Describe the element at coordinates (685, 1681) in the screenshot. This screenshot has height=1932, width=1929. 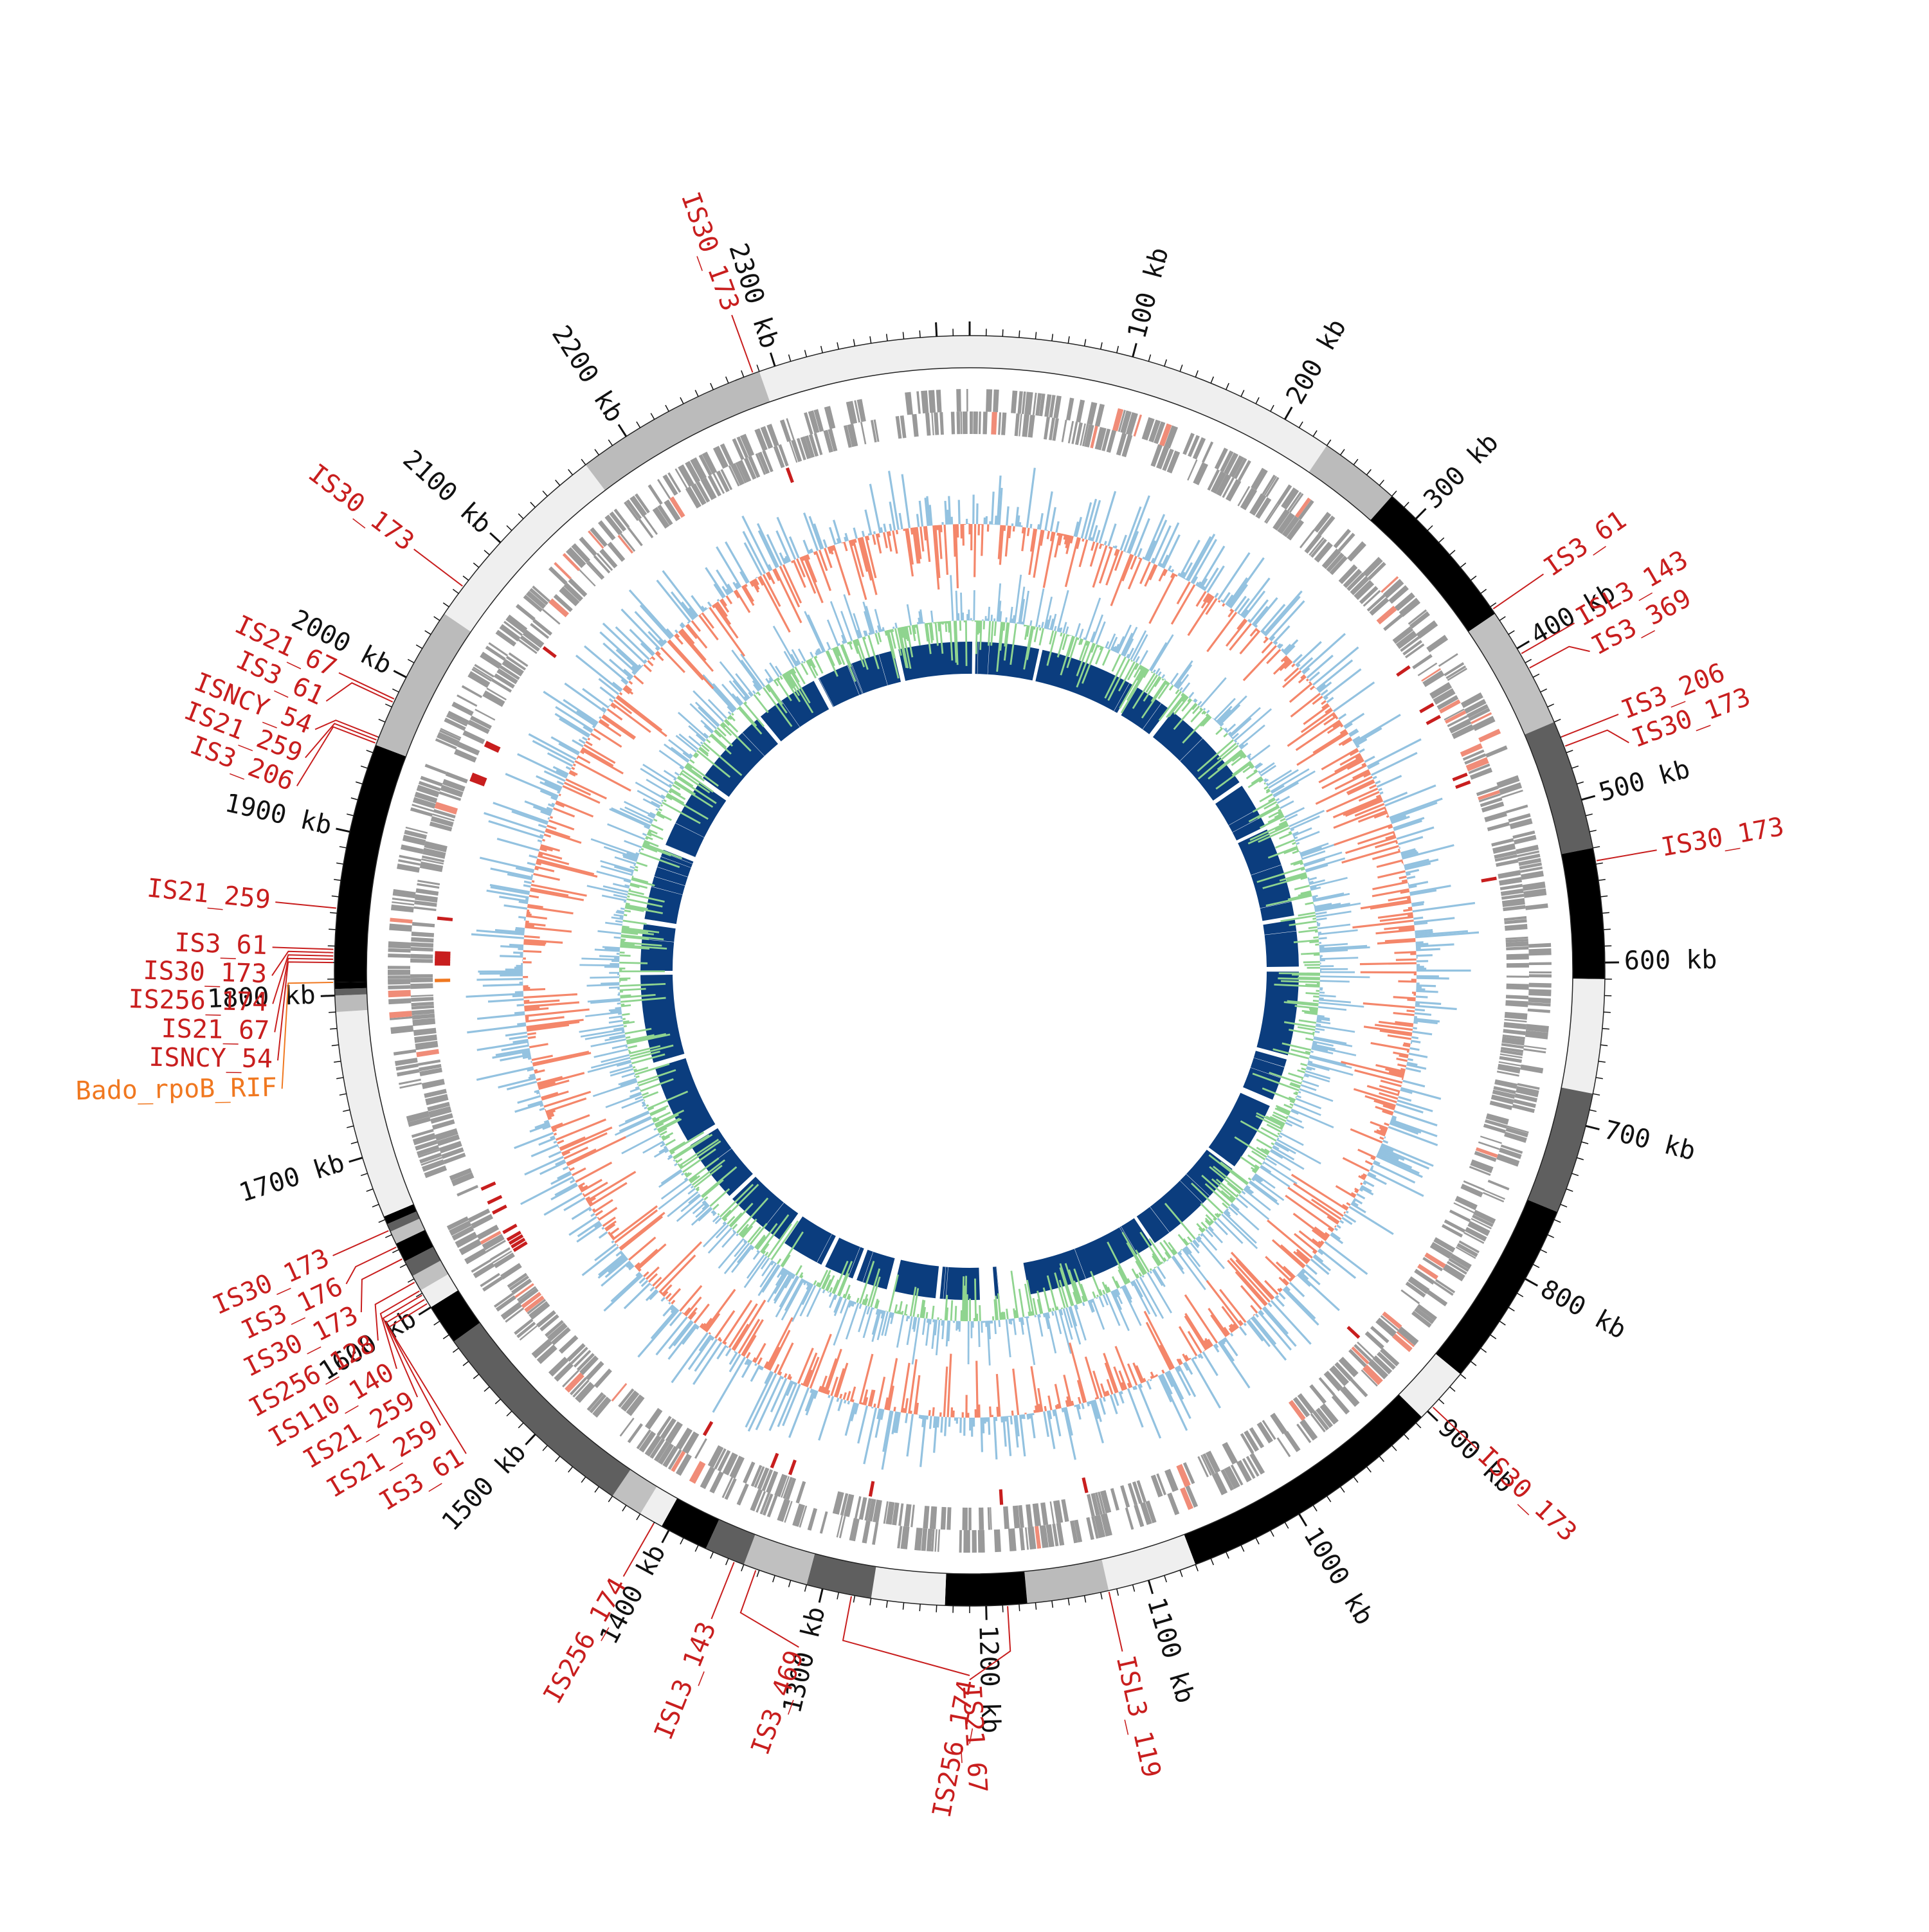
I see `is-element-label: ISL3_143` at that location.